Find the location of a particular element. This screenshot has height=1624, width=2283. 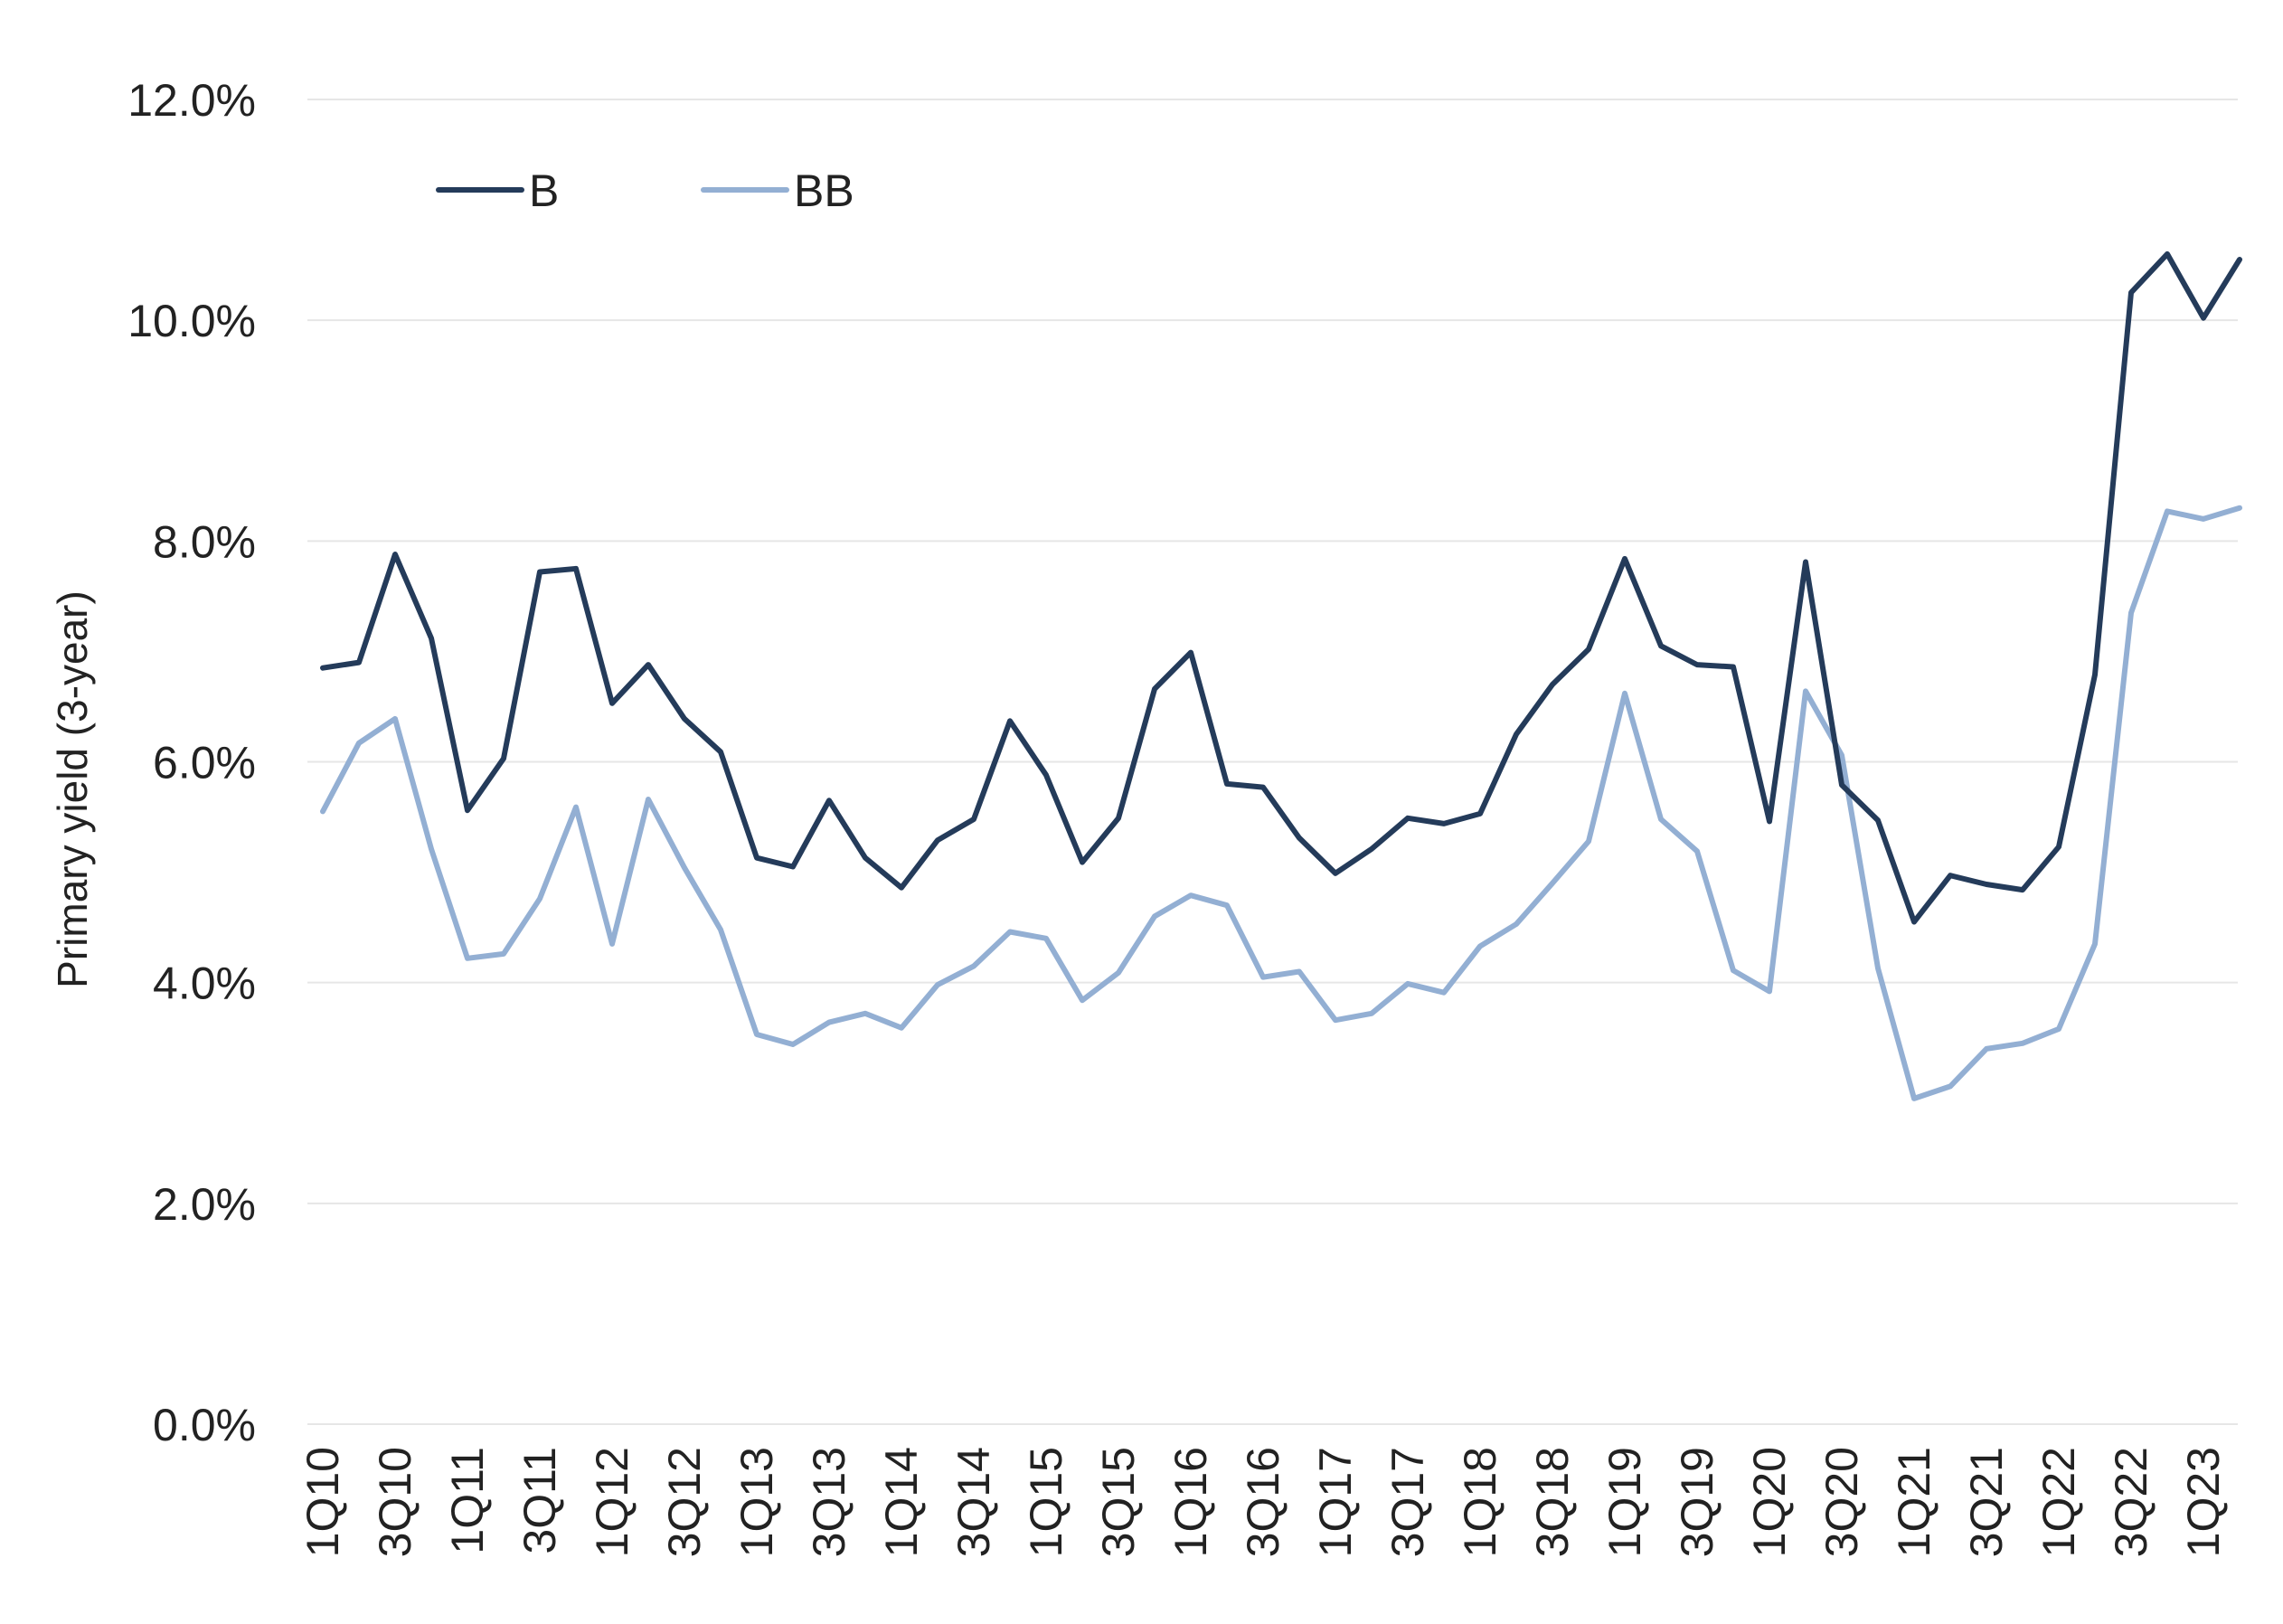

y-tick-label: 8.0% is located at coordinates (205, 542).